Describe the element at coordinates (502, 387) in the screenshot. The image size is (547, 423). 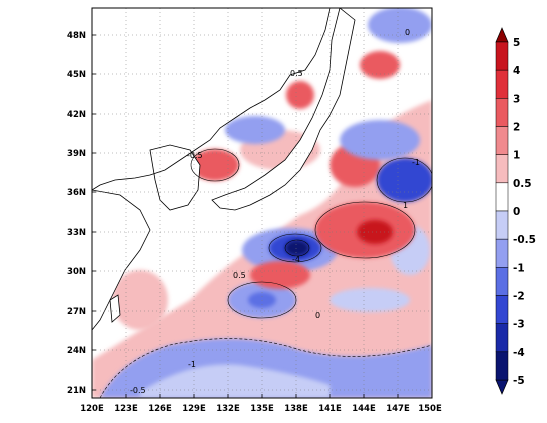
I see `colorbar-bottom-arrow` at that location.